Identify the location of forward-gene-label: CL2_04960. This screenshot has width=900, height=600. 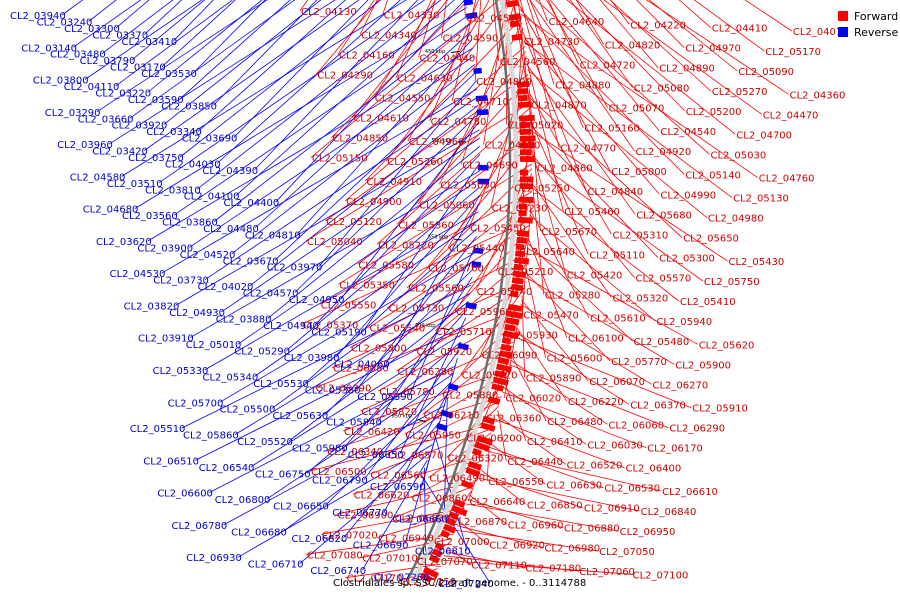
(437, 142).